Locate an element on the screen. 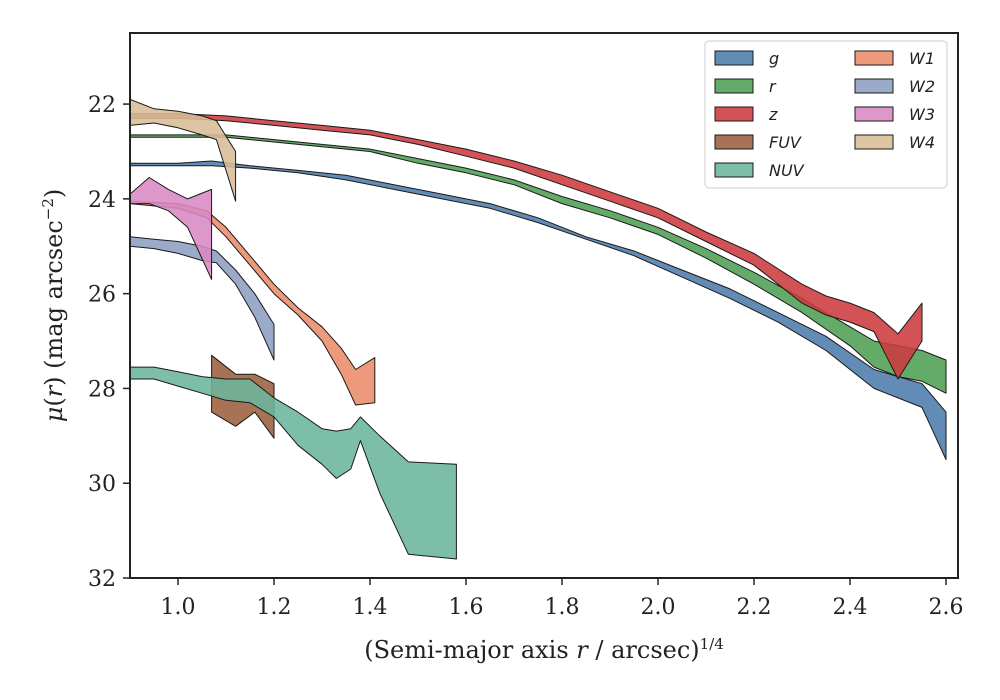 The width and height of the screenshot is (1000, 700). legend-swatch-r is located at coordinates (734, 86).